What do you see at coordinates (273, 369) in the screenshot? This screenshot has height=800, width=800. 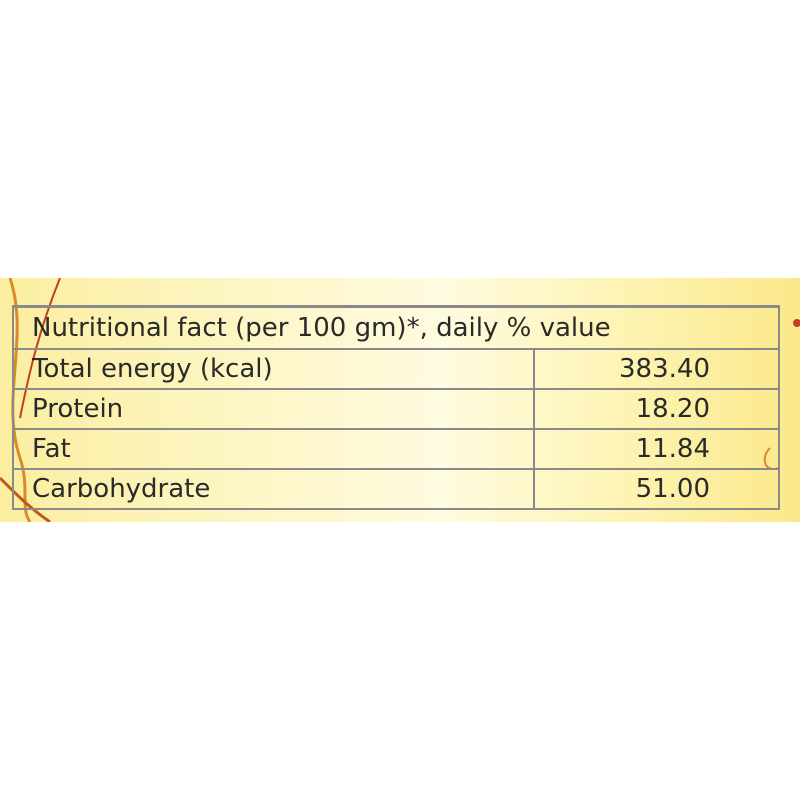 I see `nutrient-cell: Total energy (kcal)` at bounding box center [273, 369].